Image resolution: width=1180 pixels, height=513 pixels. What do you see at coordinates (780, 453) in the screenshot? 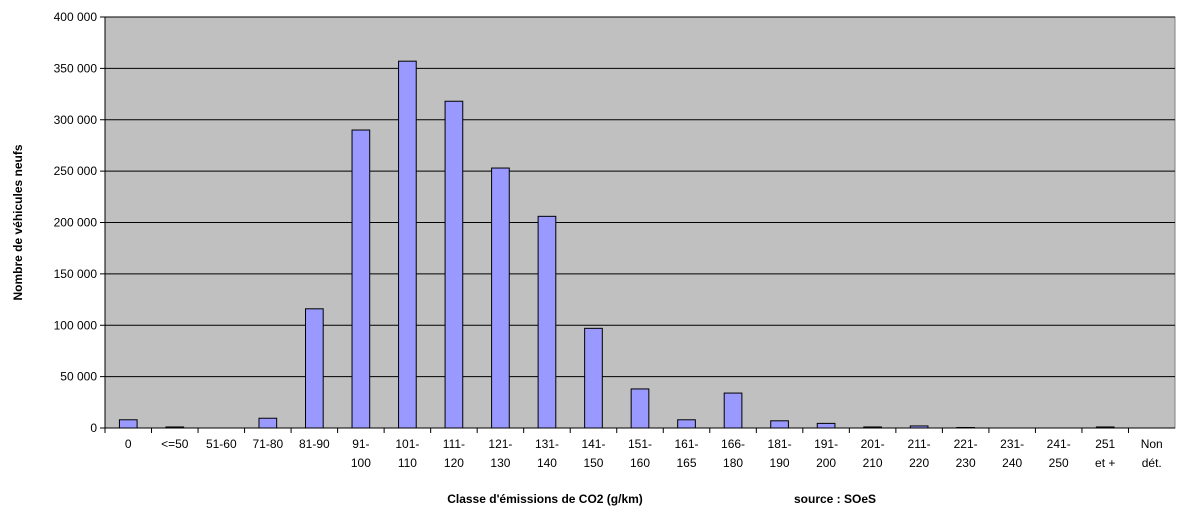
I see `x-tick-label: 181-190` at bounding box center [780, 453].